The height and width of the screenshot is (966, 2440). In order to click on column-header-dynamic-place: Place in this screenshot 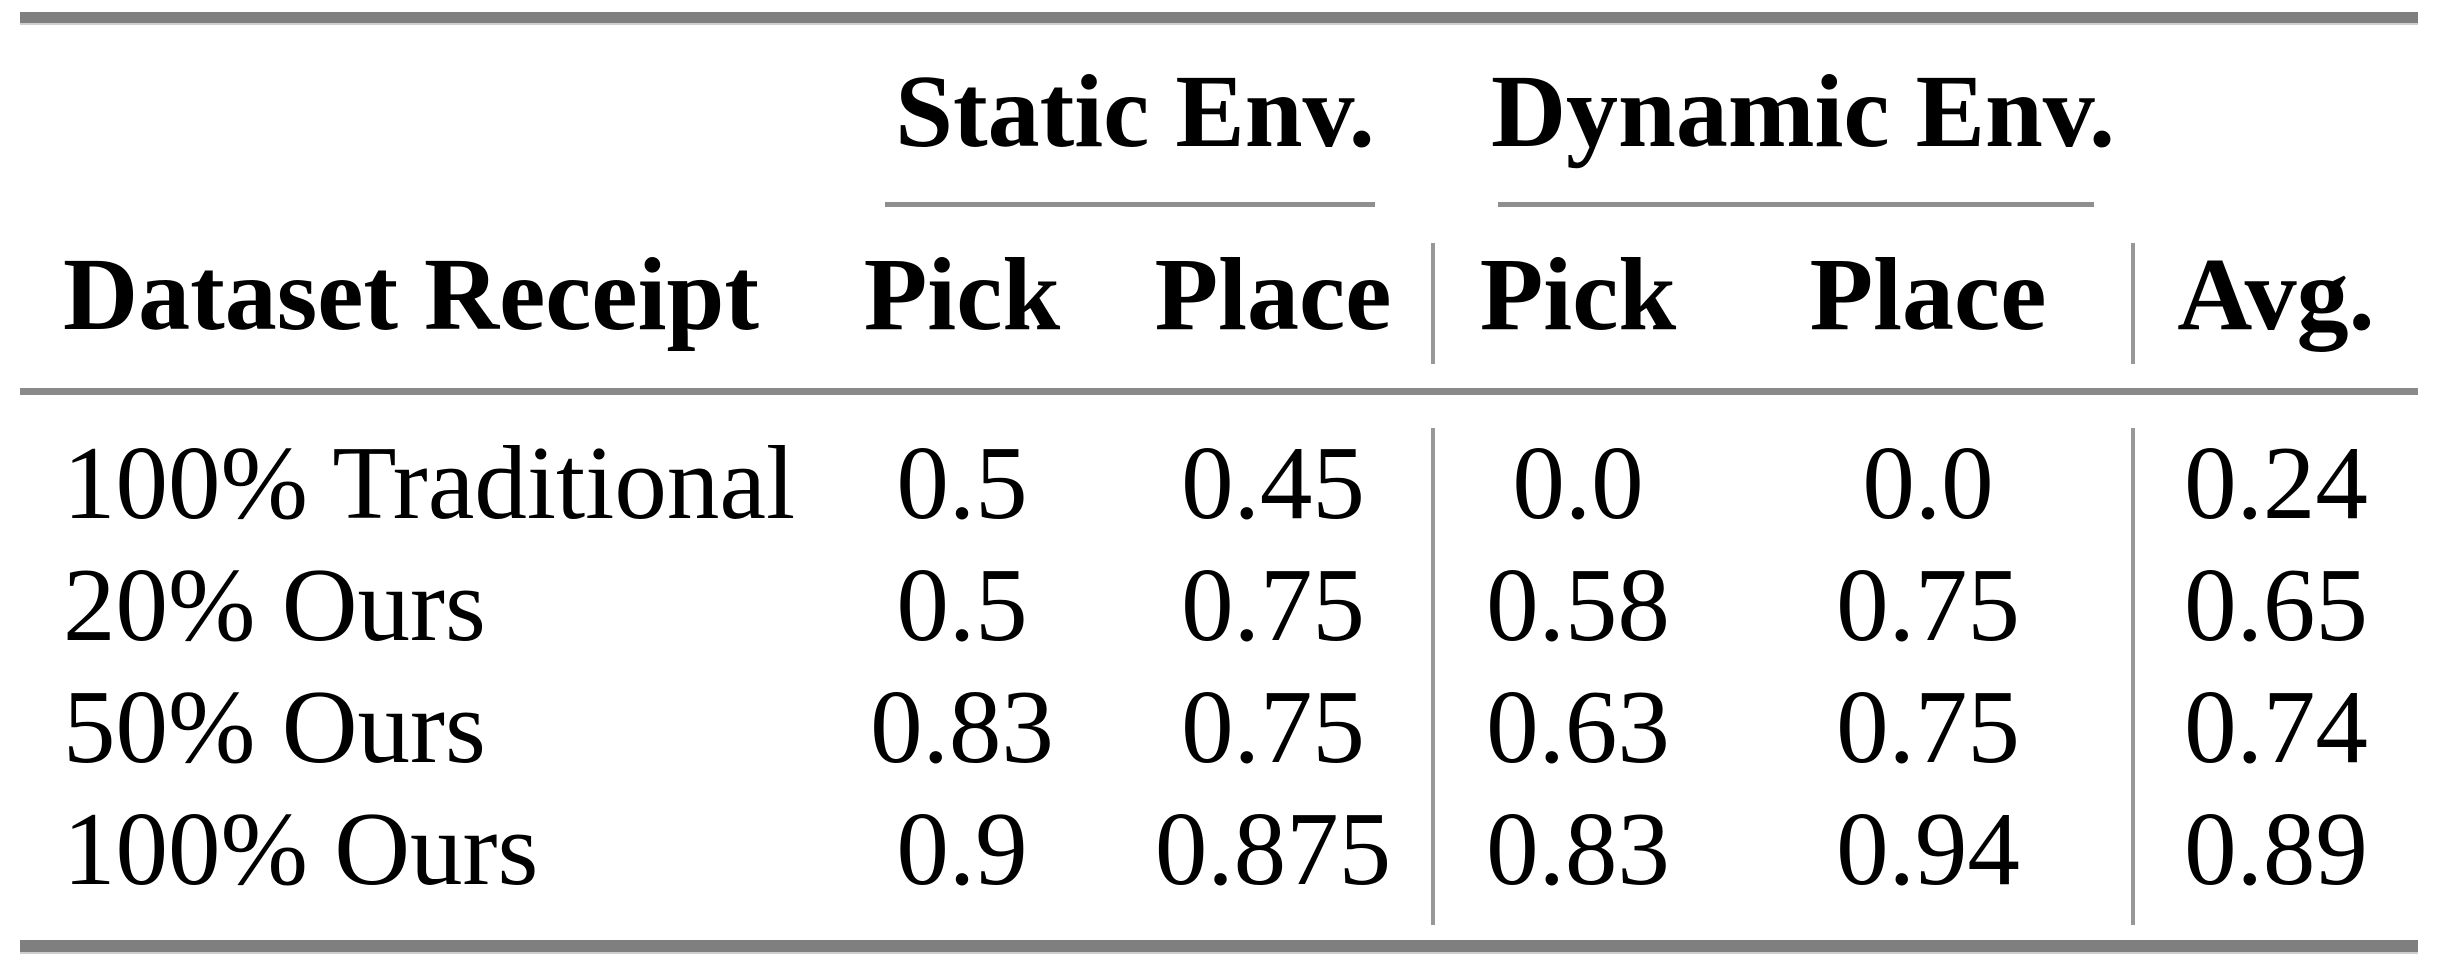, I will do `click(1928, 294)`.